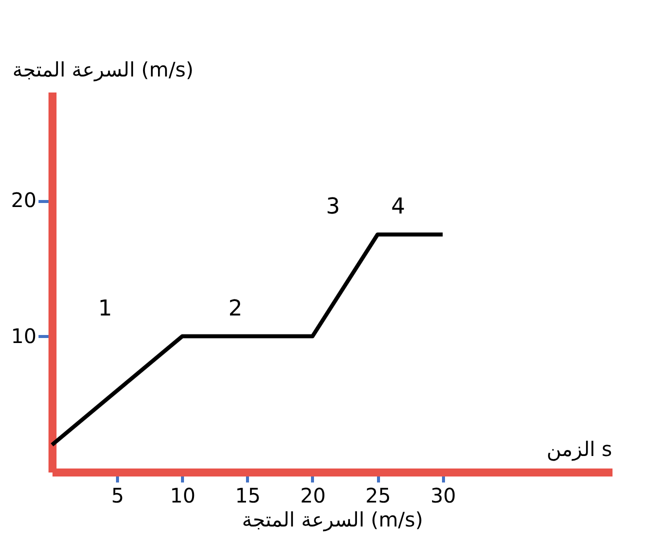  What do you see at coordinates (398, 207) in the screenshot?
I see `annotation: 4` at bounding box center [398, 207].